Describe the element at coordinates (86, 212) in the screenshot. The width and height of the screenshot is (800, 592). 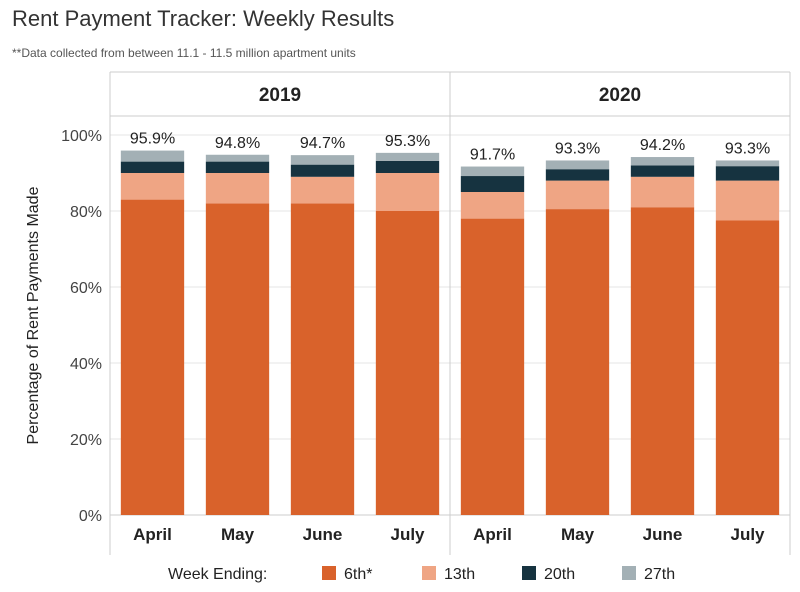
I see `y-tick-label: 80%` at that location.